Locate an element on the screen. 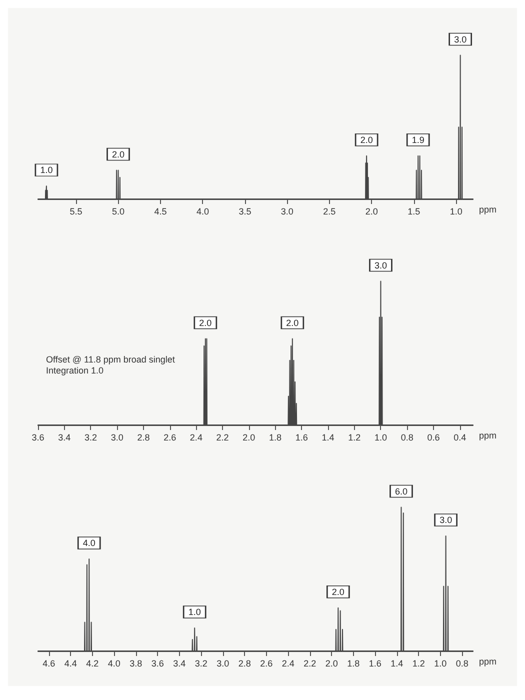  x-tick-label: 3.8 is located at coordinates (136, 663).